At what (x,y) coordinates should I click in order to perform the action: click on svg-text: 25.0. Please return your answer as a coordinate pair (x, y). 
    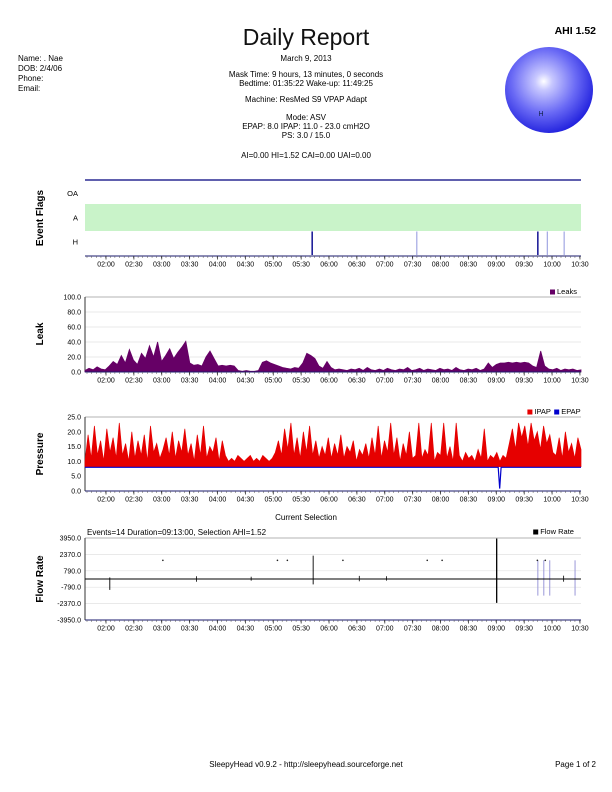
    Looking at the image, I should click on (74, 418).